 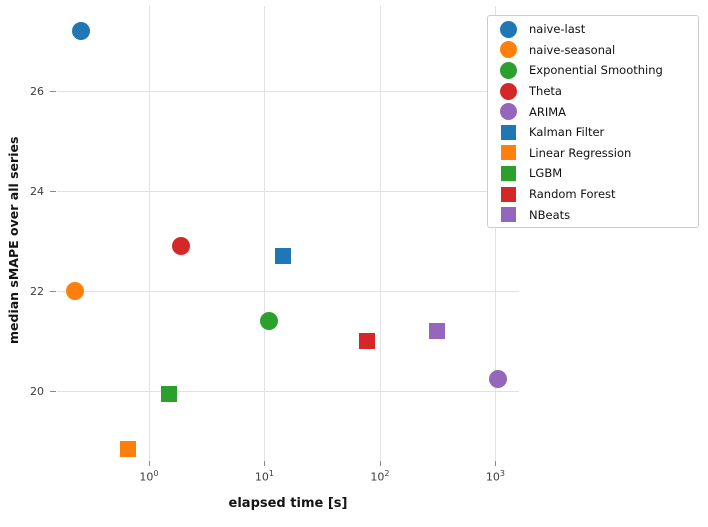 I want to click on legend-item: ARIMA, so click(x=593, y=111).